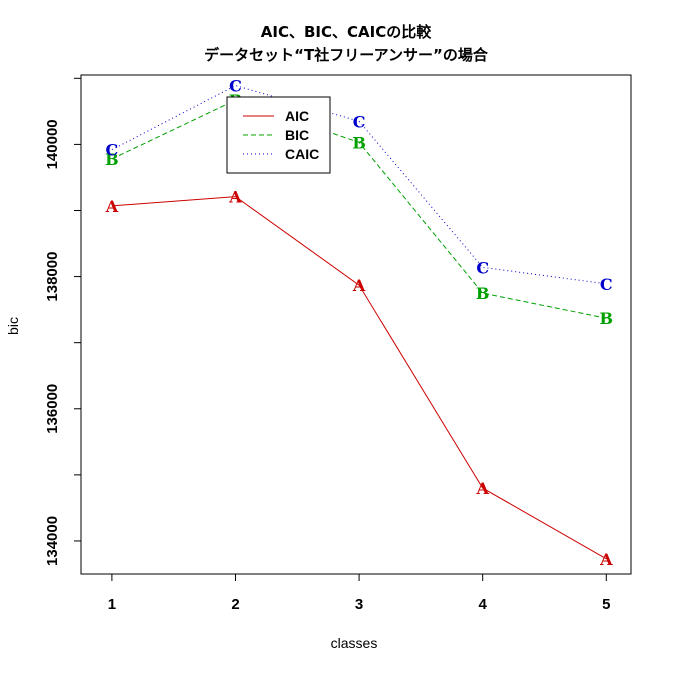 This screenshot has height=673, width=673. Describe the element at coordinates (297, 135) in the screenshot. I see `legend-label-bic: BIC` at that location.